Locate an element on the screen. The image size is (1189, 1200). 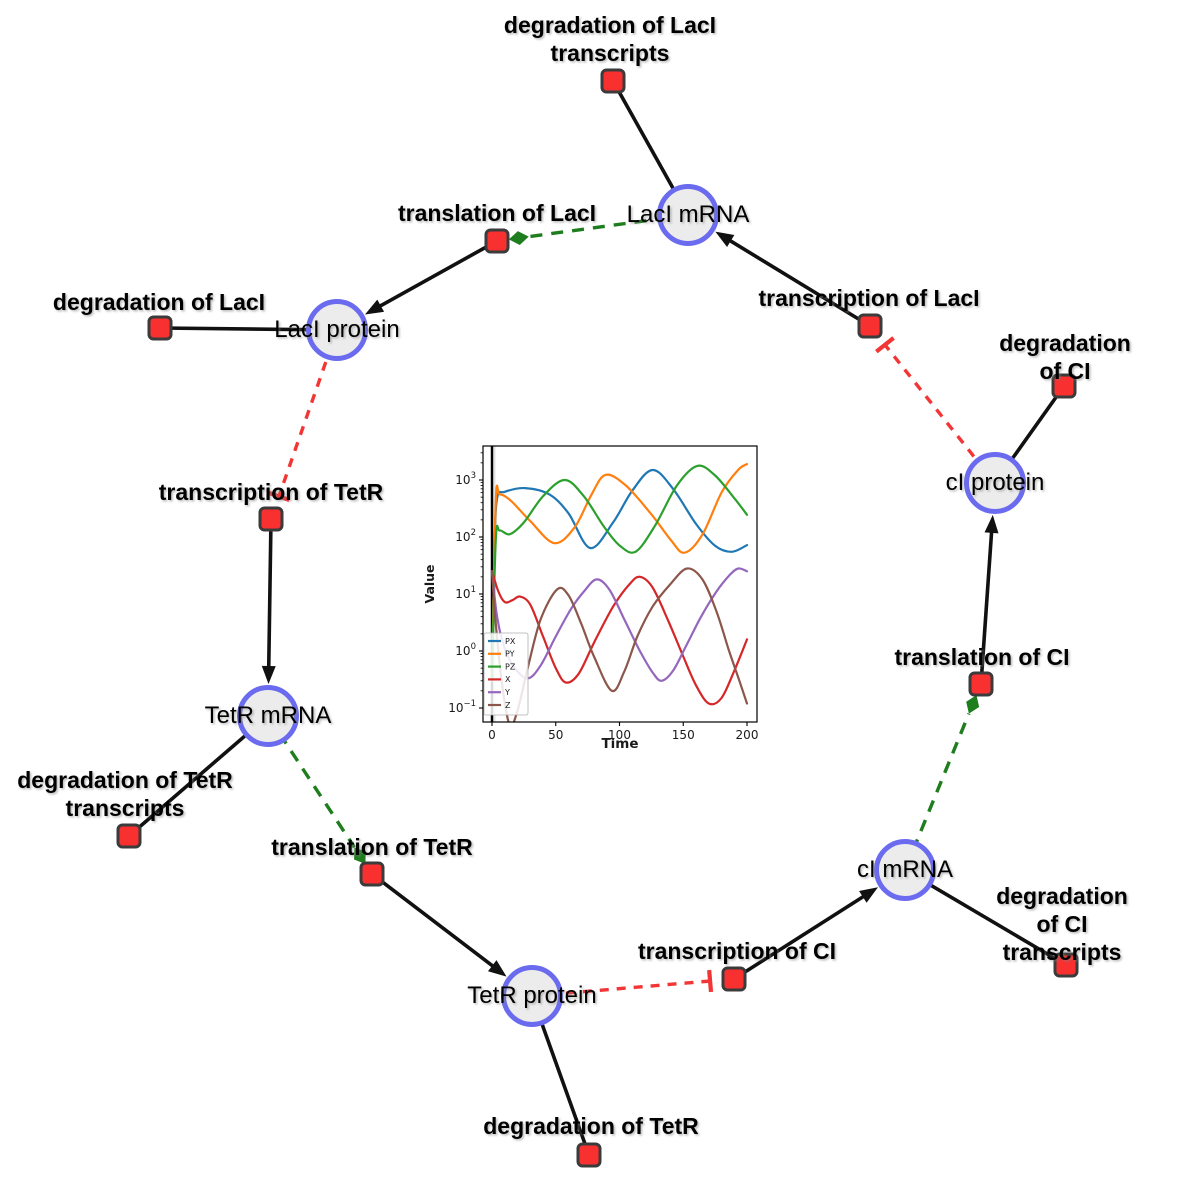
chart-legend-label-Y: Y is located at coordinates (507, 692).